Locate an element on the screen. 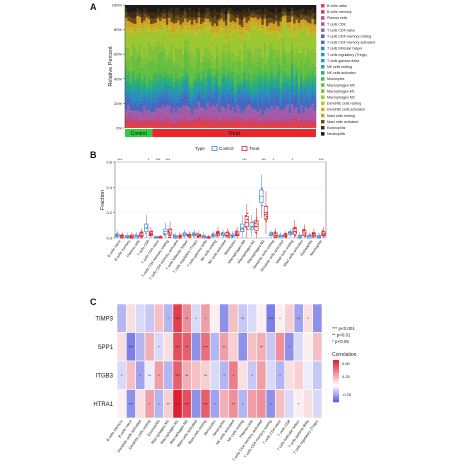  legend-label: Macrophages M0 is located at coordinates (341, 85).